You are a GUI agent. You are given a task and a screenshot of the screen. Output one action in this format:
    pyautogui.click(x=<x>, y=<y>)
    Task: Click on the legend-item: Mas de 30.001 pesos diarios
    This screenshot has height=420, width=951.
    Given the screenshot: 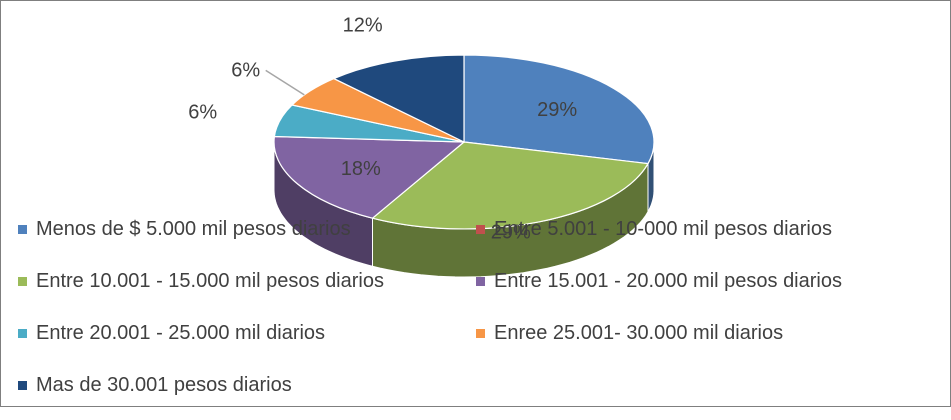 What is the action you would take?
    pyautogui.click(x=155, y=385)
    